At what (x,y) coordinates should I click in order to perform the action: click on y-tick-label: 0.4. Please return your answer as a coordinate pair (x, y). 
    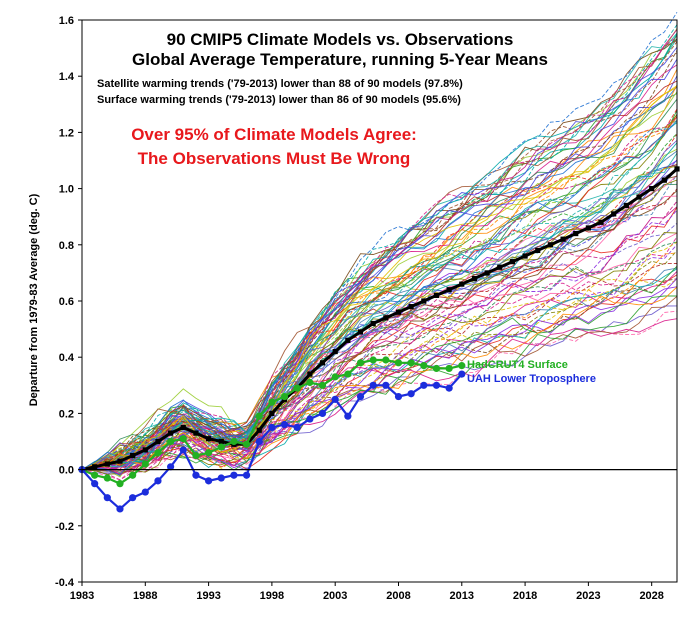
    Looking at the image, I should click on (67, 358).